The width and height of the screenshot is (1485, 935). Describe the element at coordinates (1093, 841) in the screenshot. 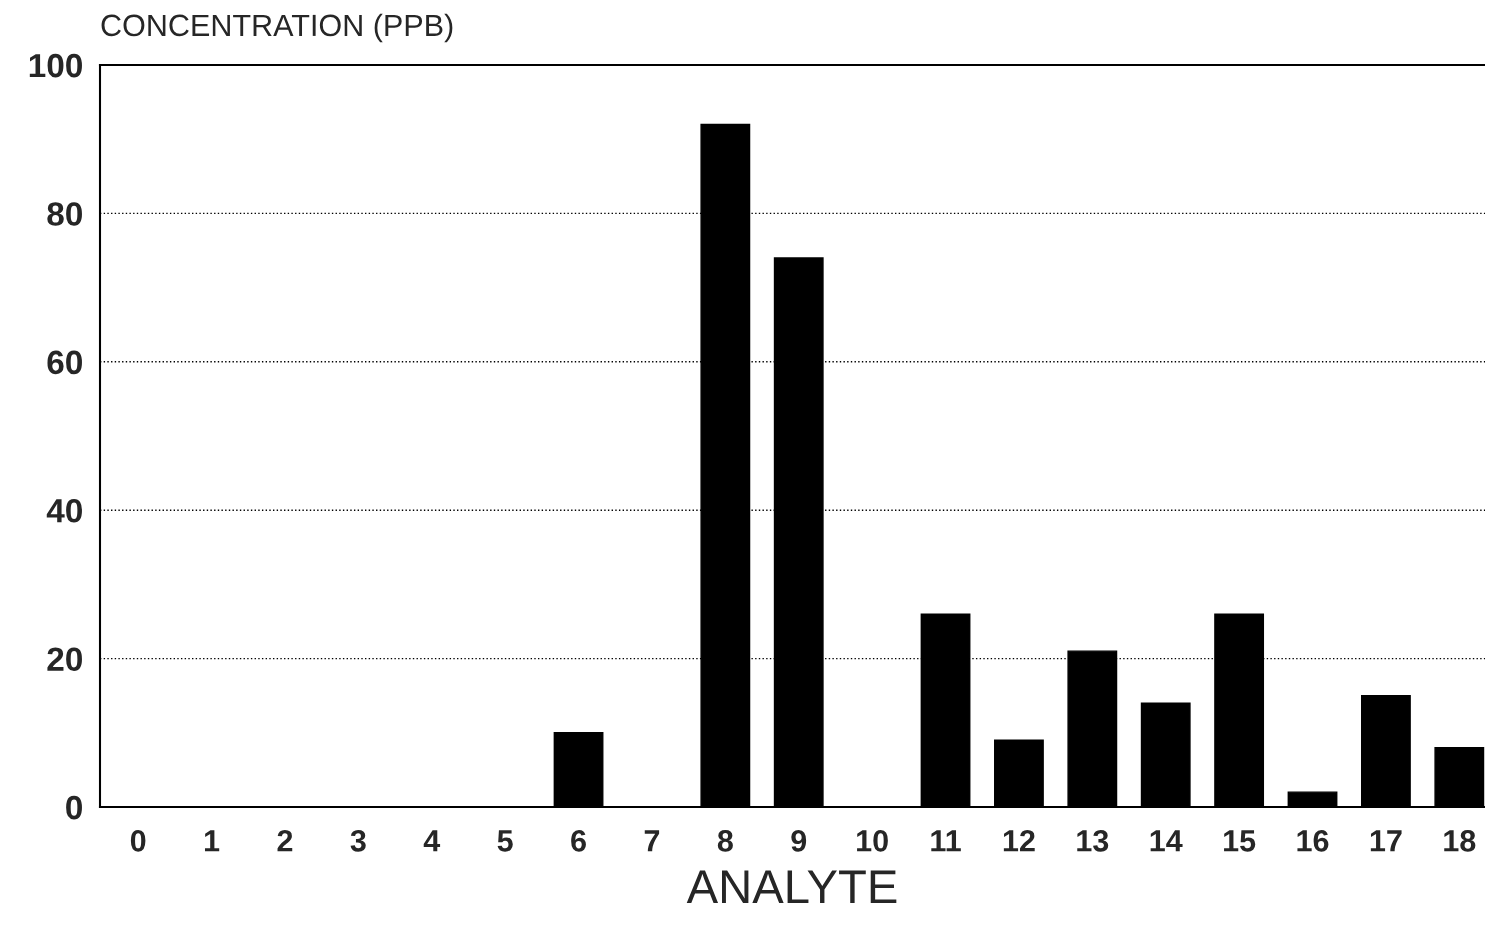

I see `x-tick-label: 13` at that location.